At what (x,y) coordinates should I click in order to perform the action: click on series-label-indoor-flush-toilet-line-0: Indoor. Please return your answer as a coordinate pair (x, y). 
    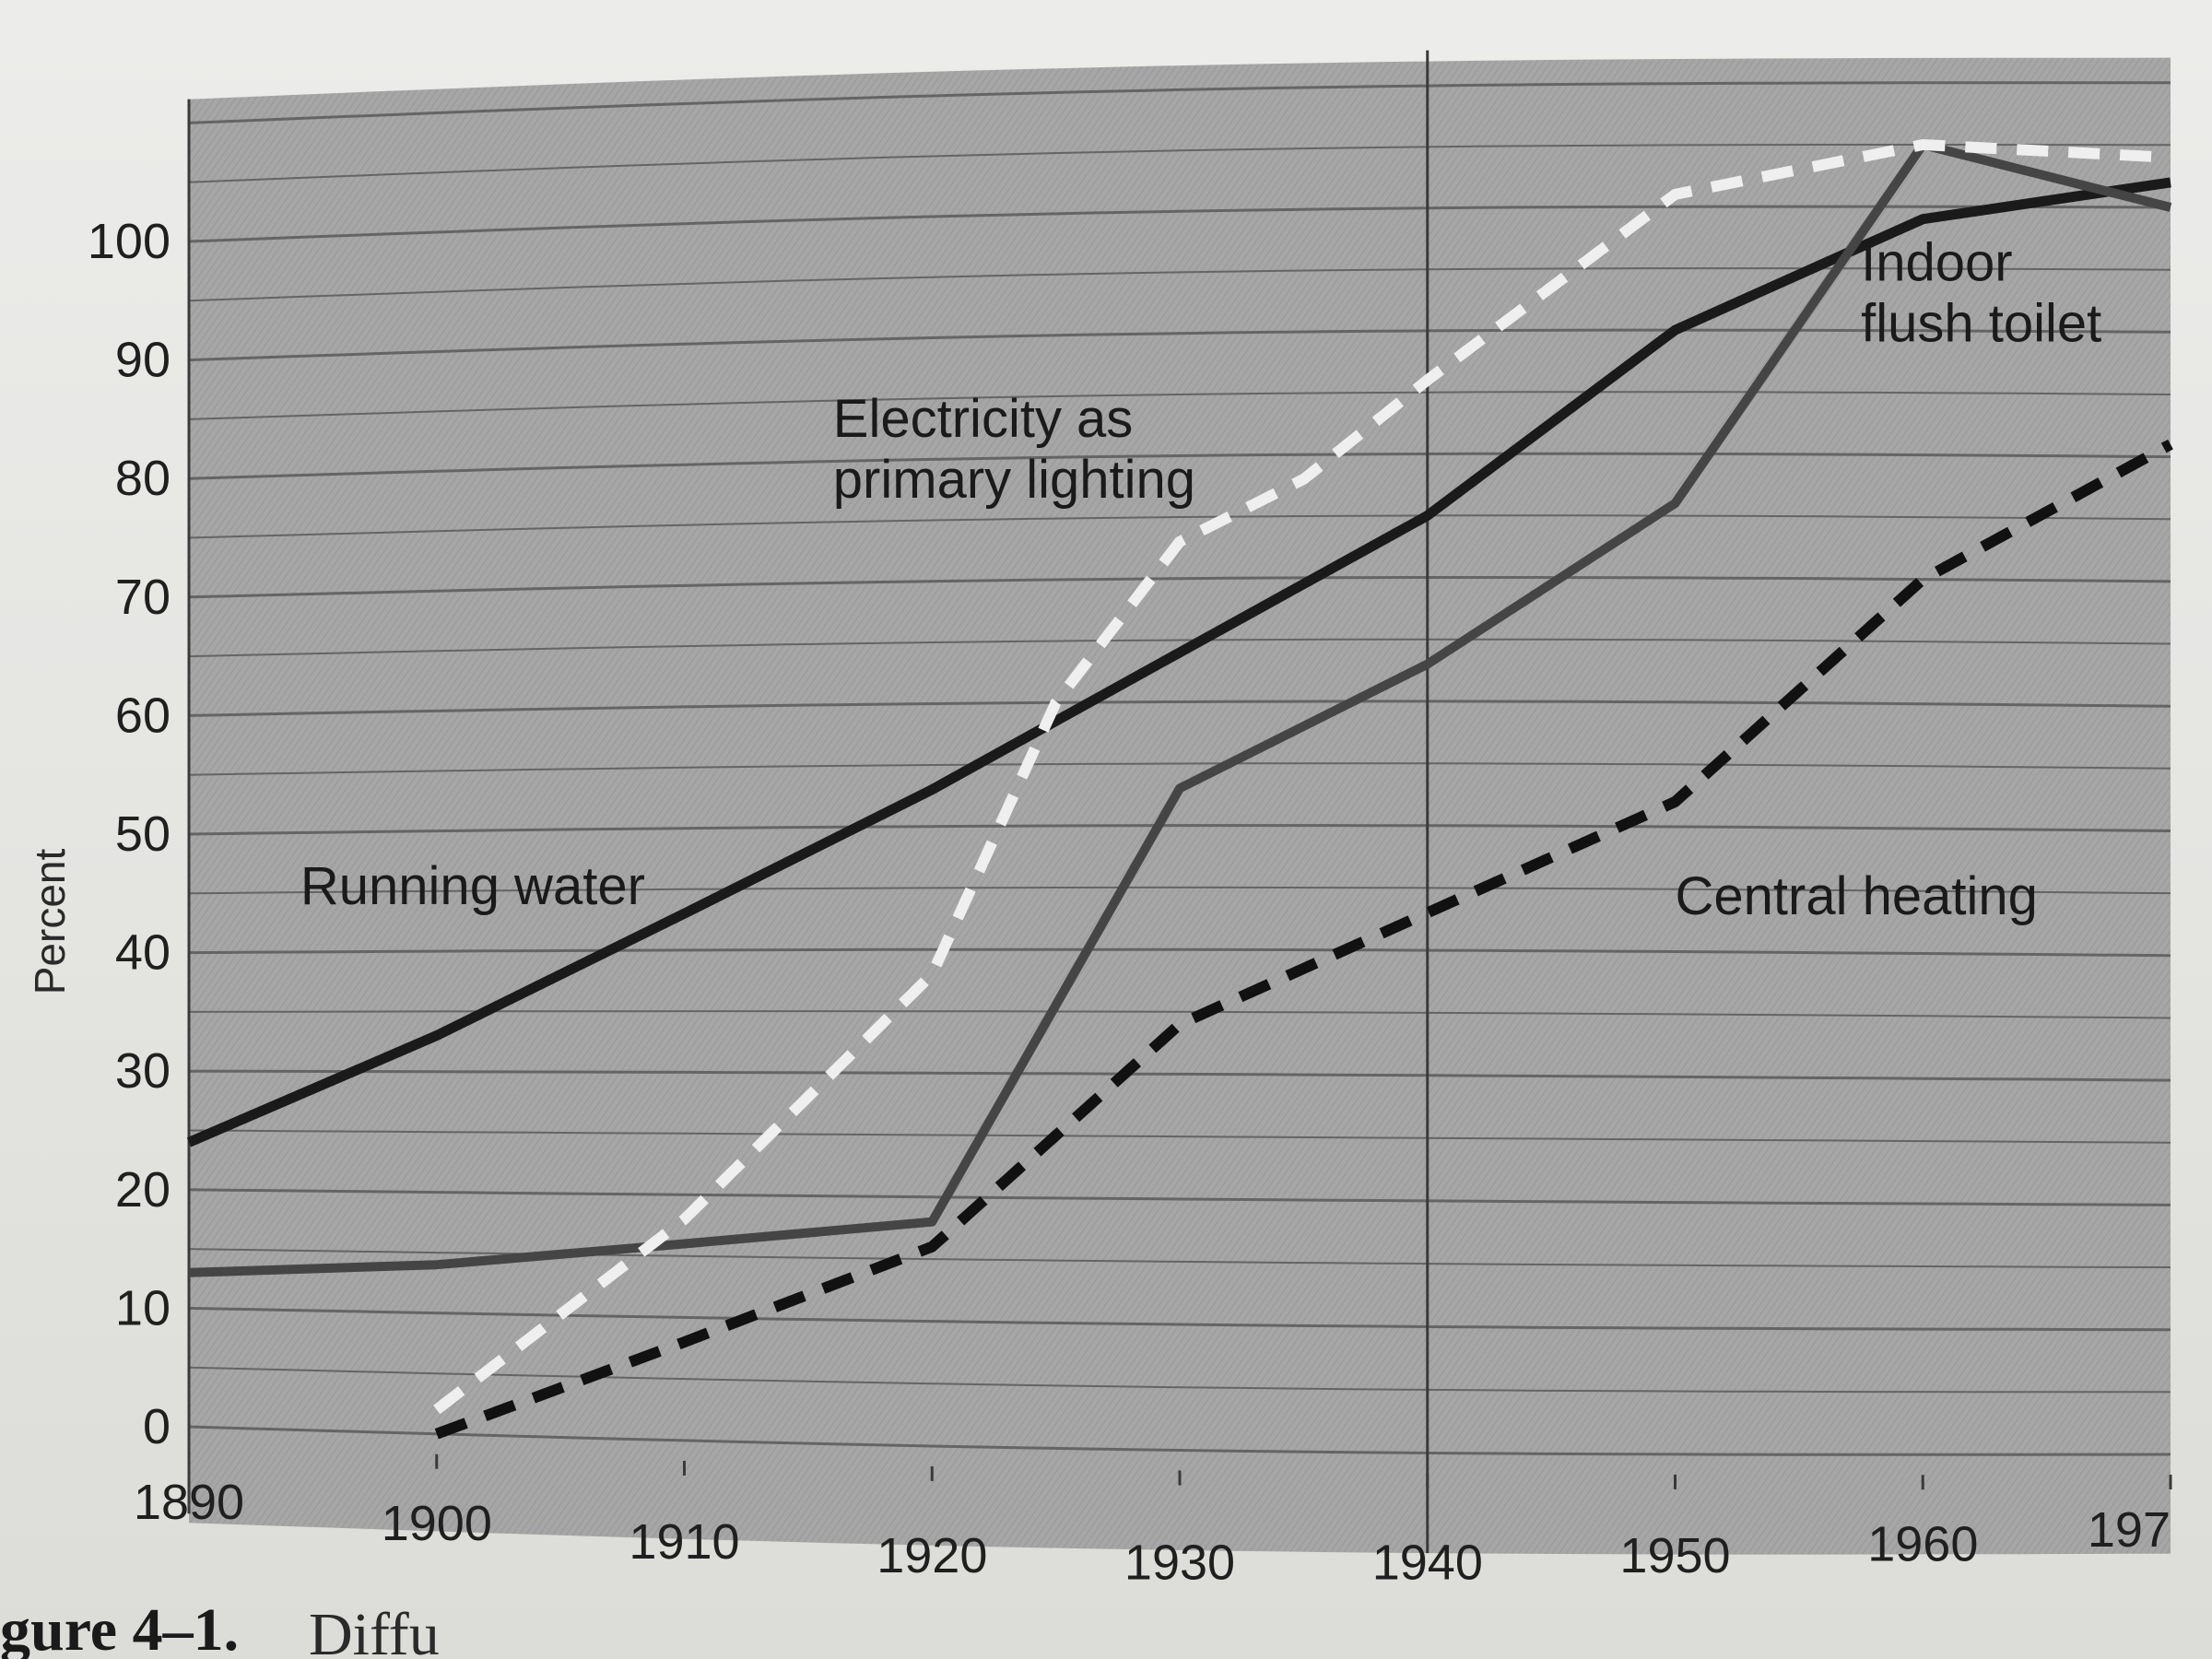
    Looking at the image, I should click on (1936, 263).